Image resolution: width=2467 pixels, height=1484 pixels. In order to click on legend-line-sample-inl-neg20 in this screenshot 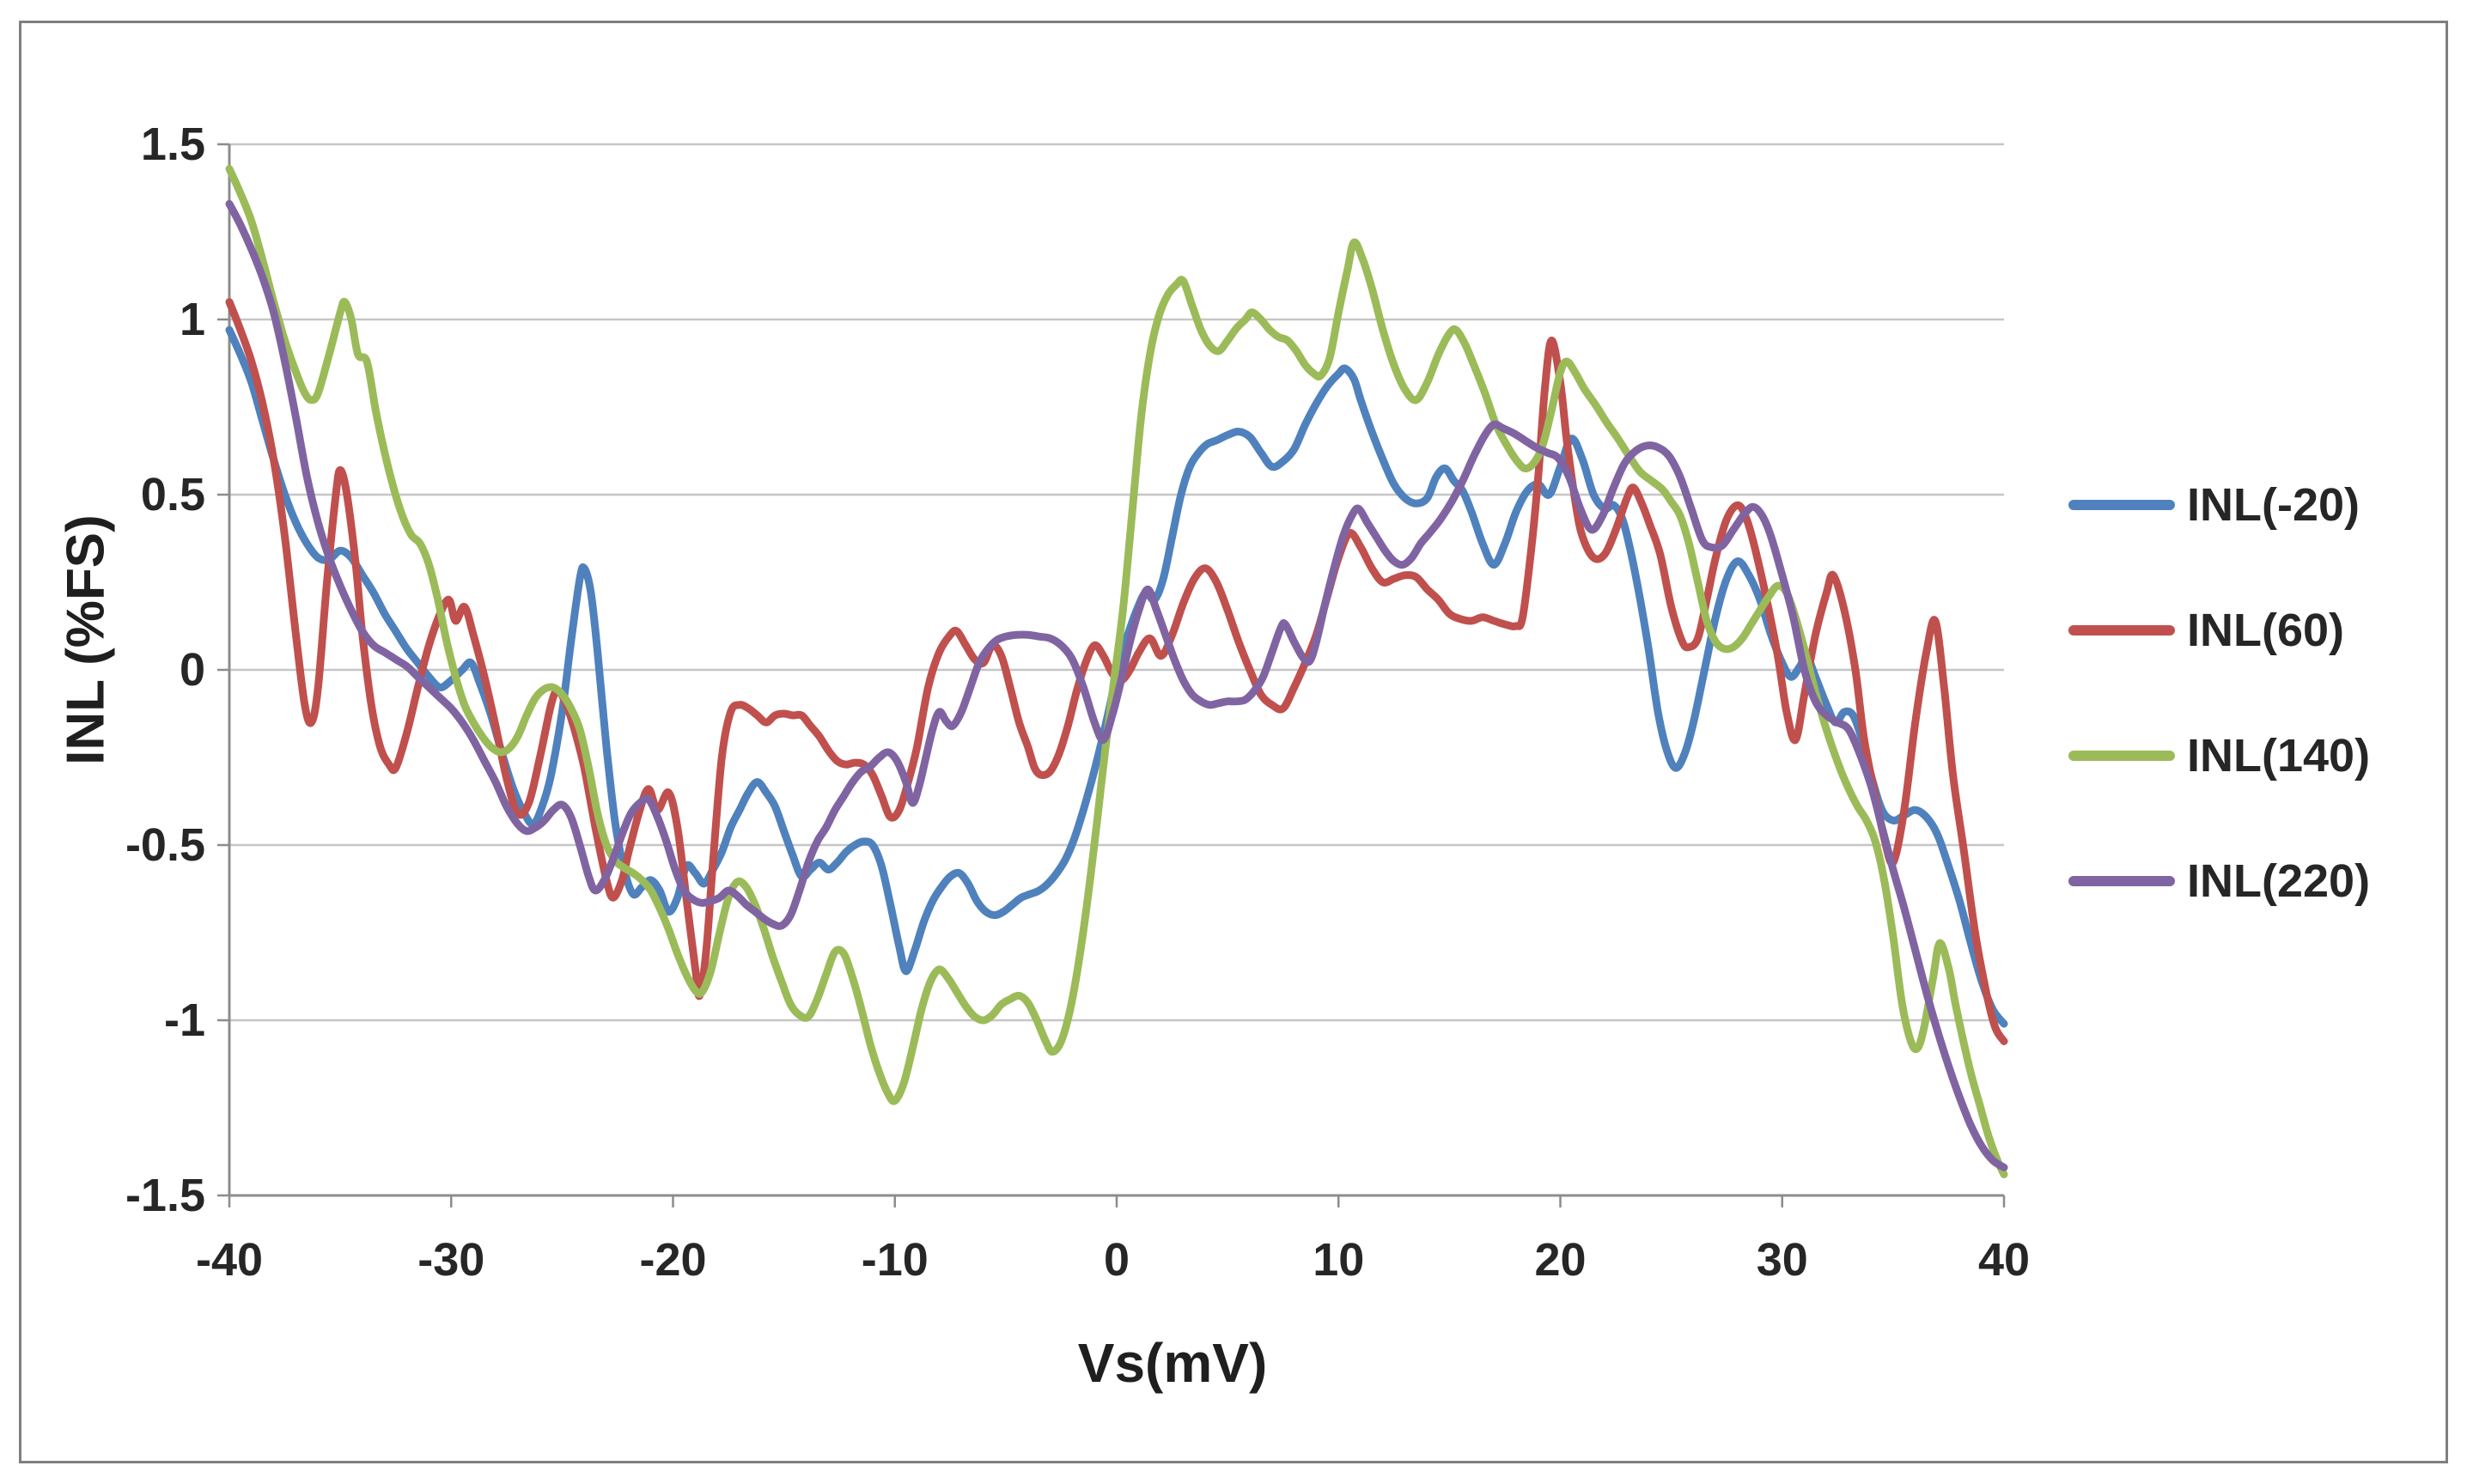, I will do `click(2121, 505)`.